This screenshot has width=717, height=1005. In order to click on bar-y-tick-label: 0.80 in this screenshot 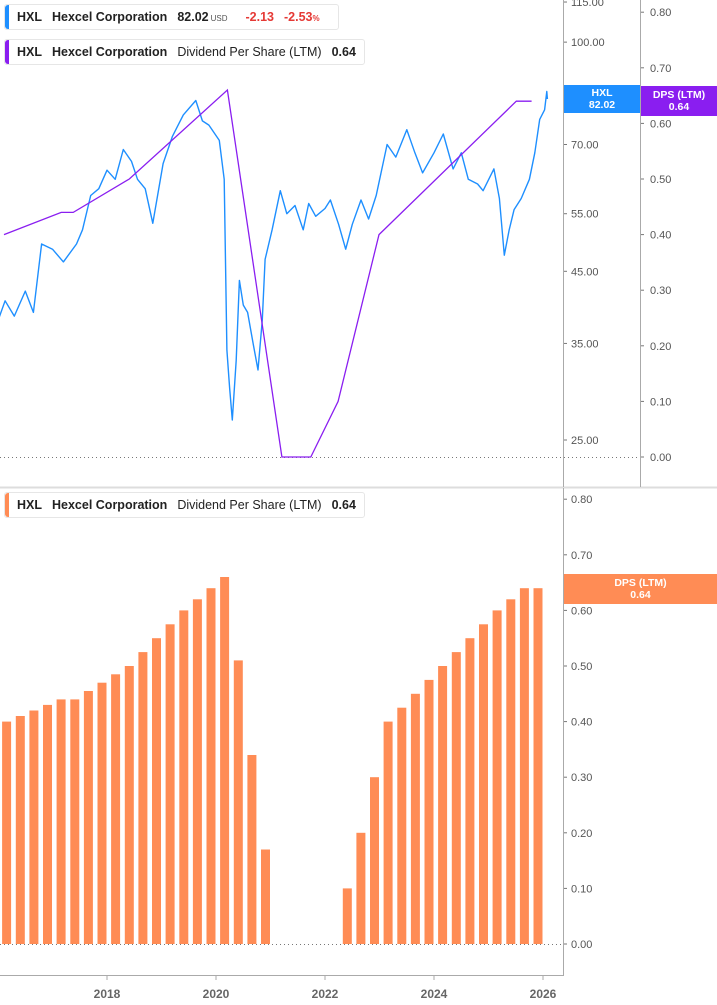, I will do `click(581, 500)`.